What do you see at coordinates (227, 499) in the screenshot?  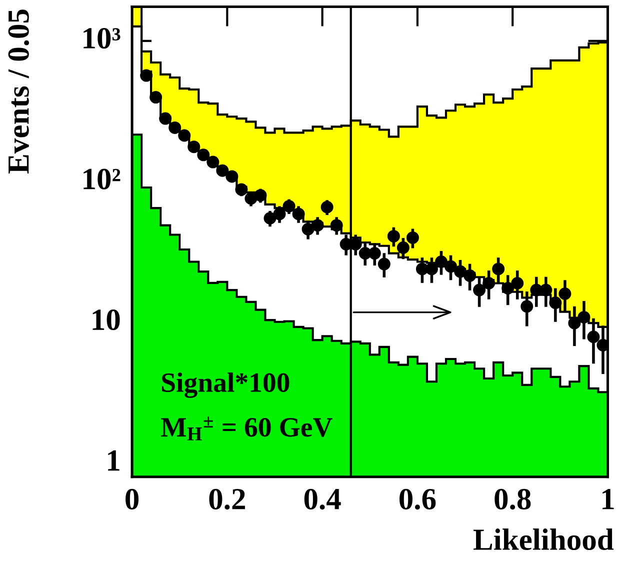 I see `x-tick-label: 0.2` at bounding box center [227, 499].